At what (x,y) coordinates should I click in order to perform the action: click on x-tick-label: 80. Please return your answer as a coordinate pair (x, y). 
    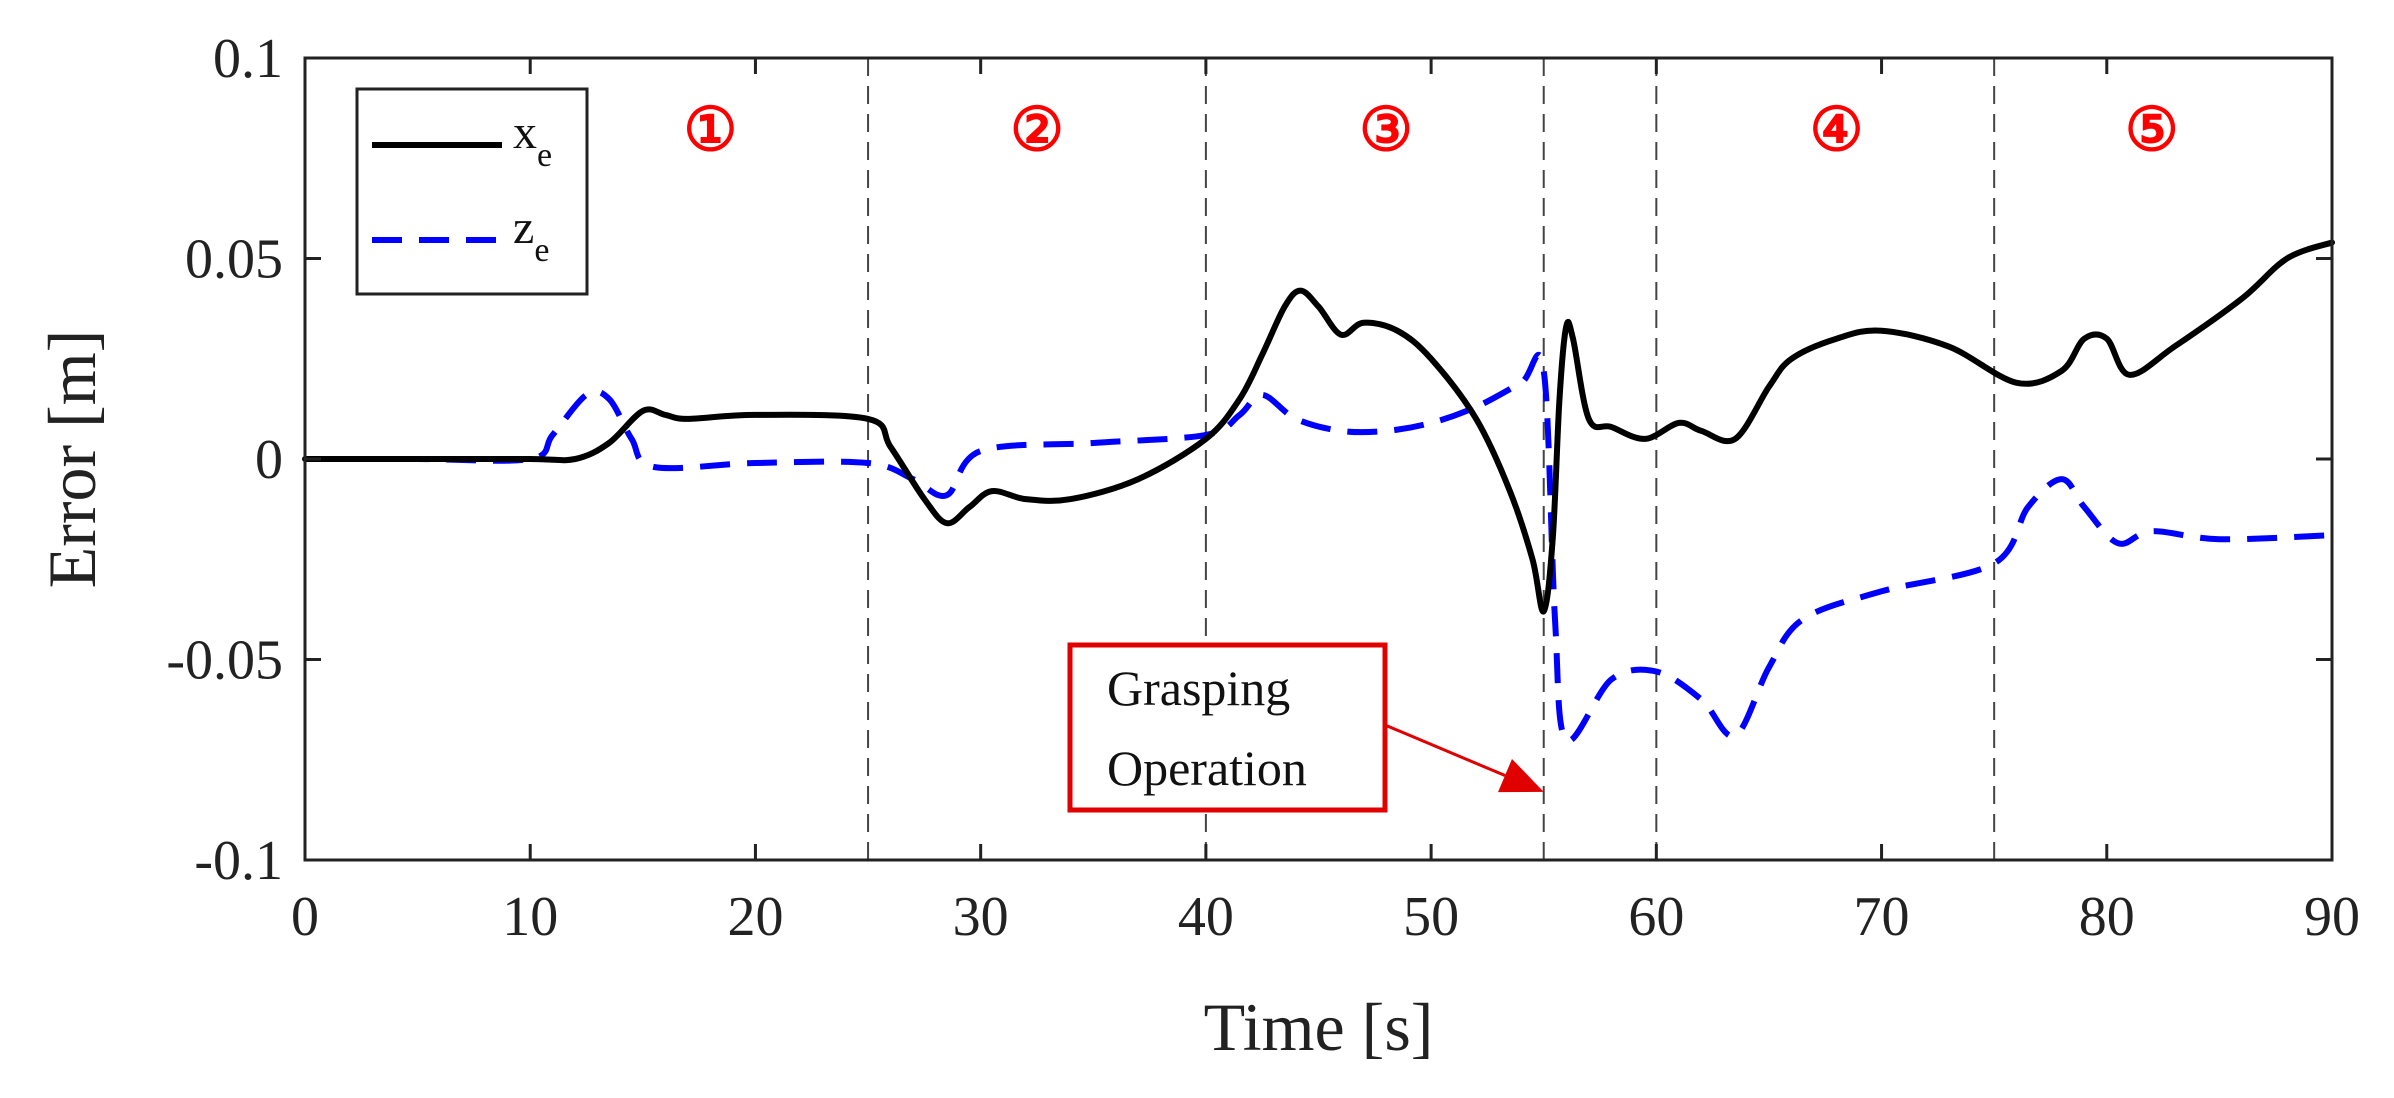
    Looking at the image, I should click on (2107, 917).